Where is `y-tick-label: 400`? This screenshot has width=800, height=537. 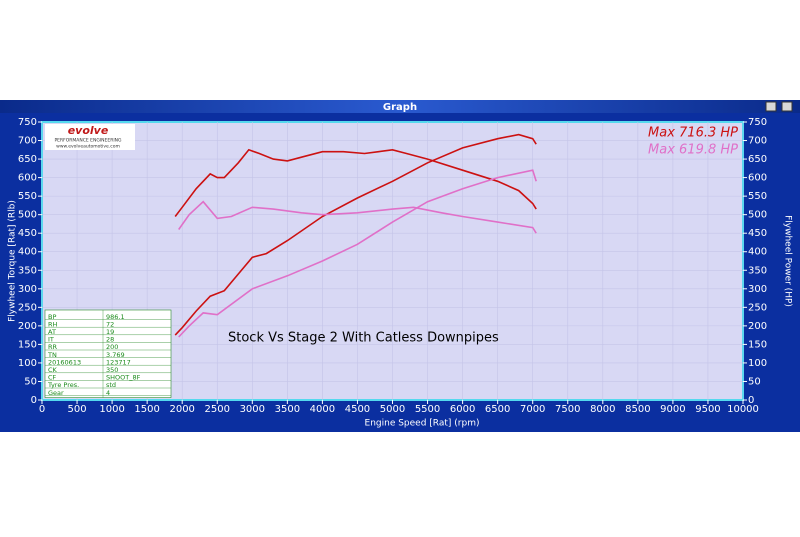
y-tick-label: 400 is located at coordinates (27, 252).